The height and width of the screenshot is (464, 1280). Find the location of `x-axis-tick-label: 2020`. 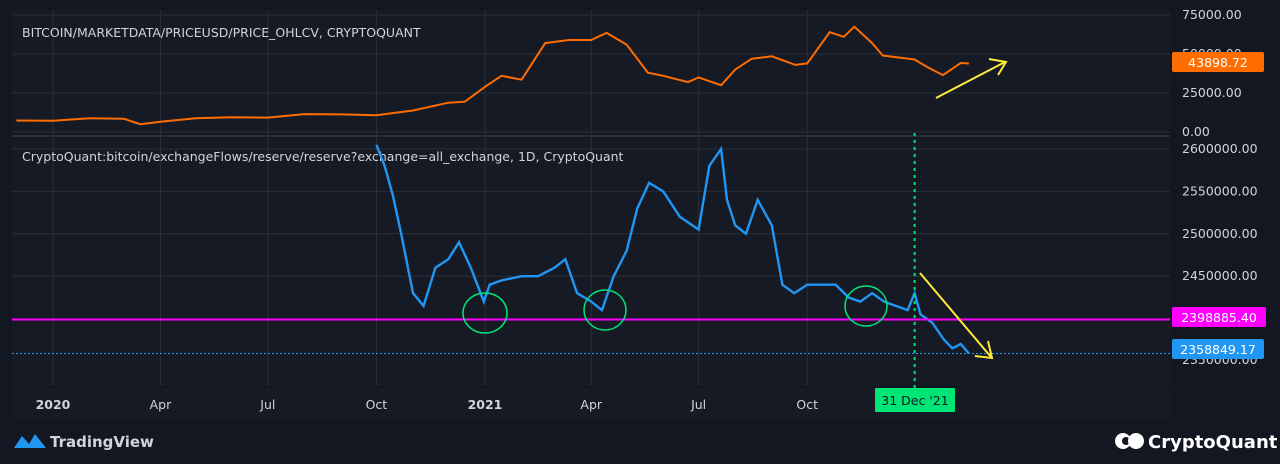

x-axis-tick-label: 2020 is located at coordinates (53, 404).